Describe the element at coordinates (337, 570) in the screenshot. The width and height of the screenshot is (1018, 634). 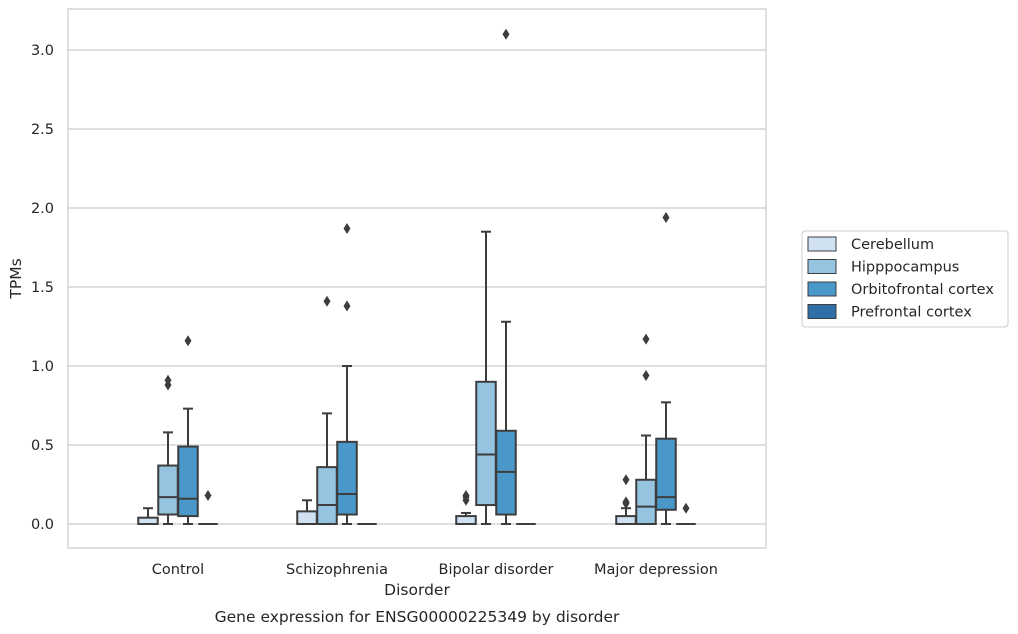
I see `x-tick-label: Schizophrenia` at that location.